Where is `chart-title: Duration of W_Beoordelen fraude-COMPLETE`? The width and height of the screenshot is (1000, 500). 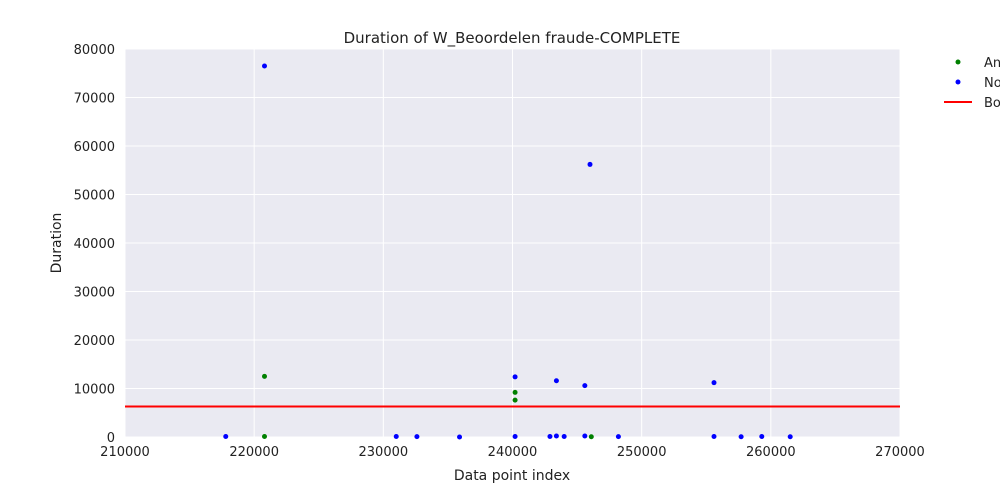
chart-title: Duration of W_Beoordelen fraude-COMPLETE is located at coordinates (512, 38).